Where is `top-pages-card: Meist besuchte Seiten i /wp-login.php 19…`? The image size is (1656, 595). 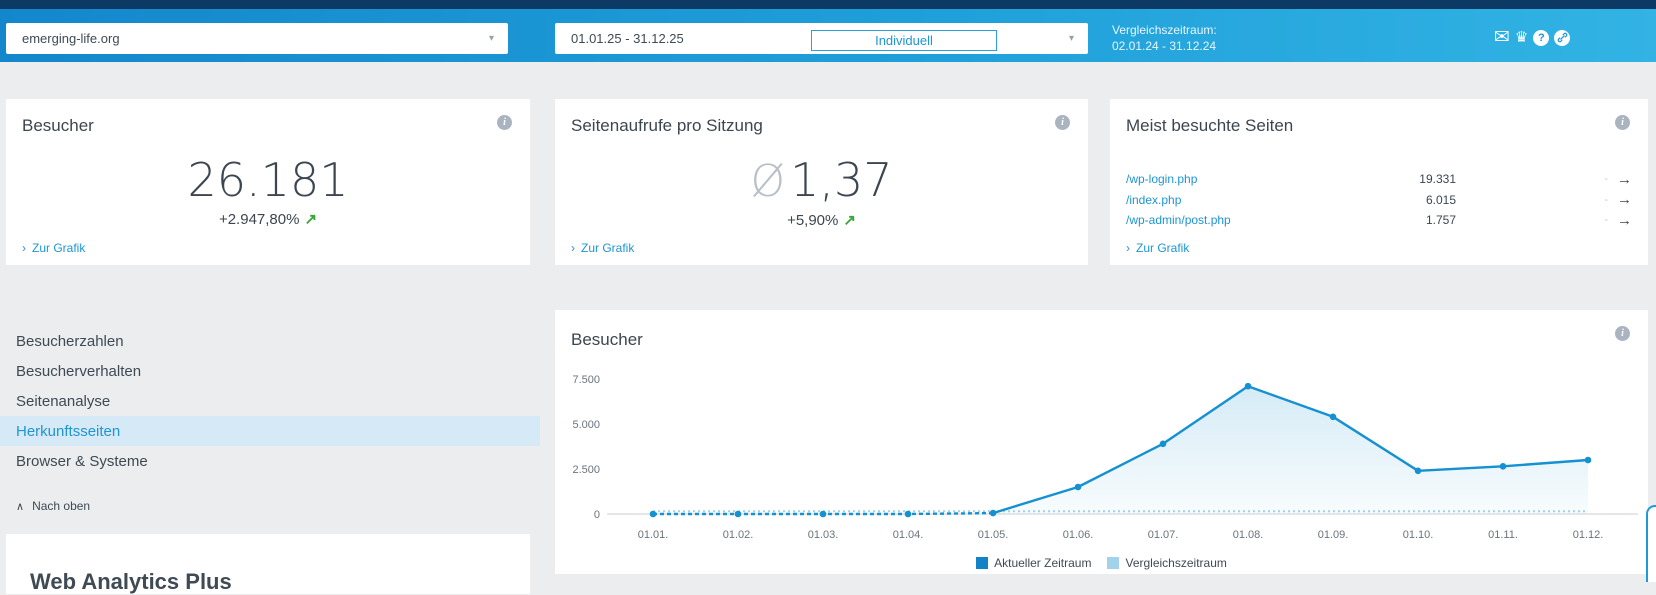 top-pages-card: Meist besuchte Seiten i /wp-login.php 19… is located at coordinates (1379, 182).